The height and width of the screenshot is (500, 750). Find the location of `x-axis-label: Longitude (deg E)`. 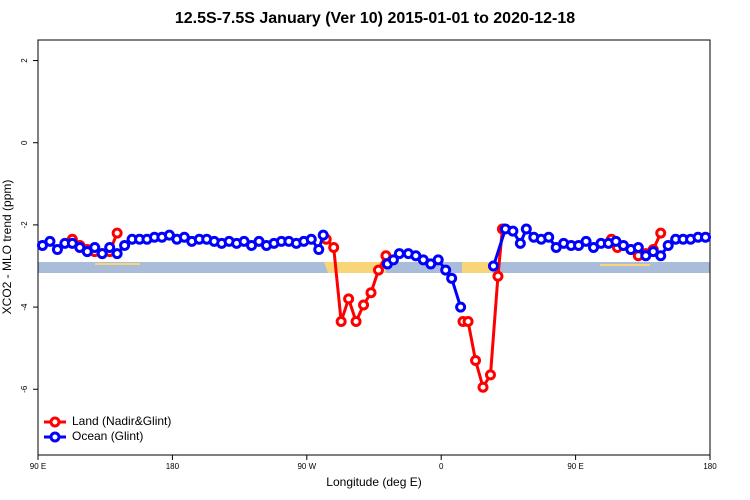

x-axis-label: Longitude (deg E) is located at coordinates (373, 482).